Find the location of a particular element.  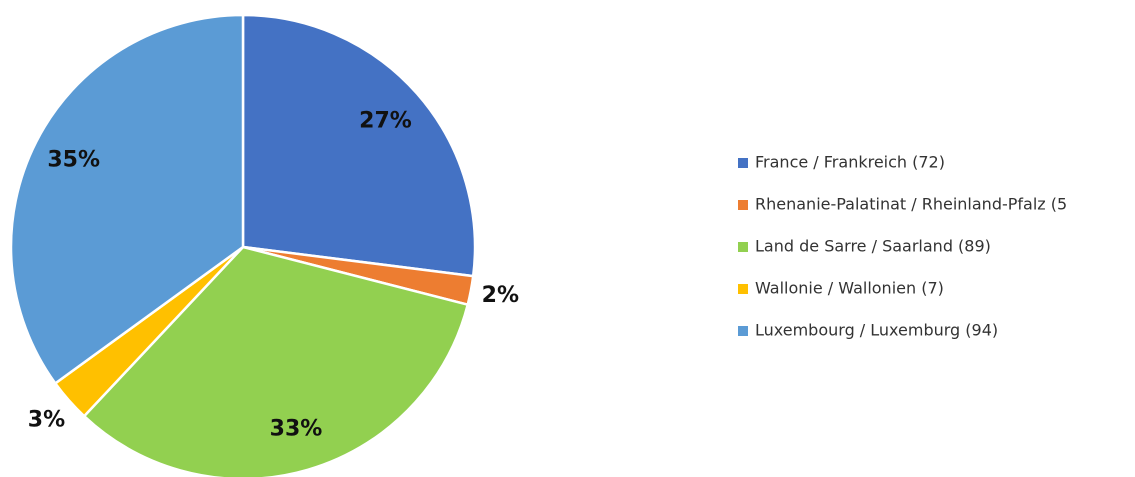

data-label: 35% is located at coordinates (73, 160).